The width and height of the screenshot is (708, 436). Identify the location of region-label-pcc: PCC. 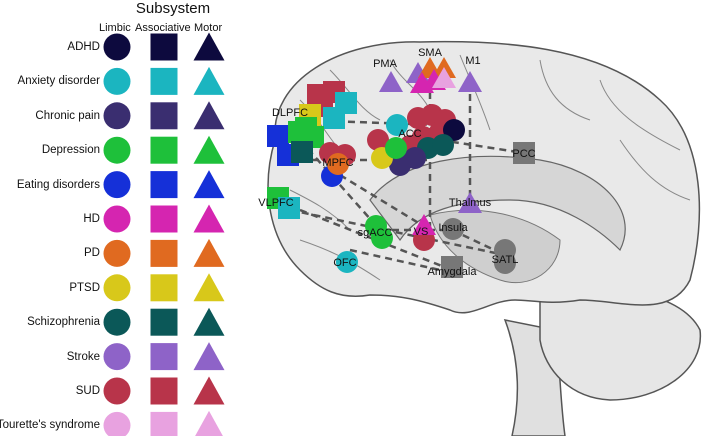
(523, 154).